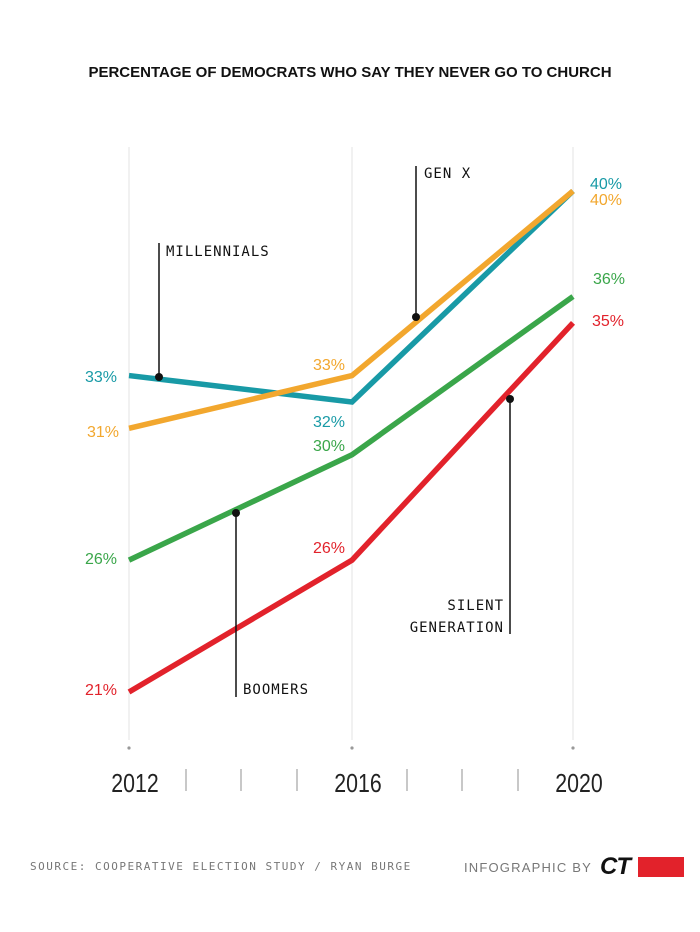  I want to click on ct-logo: CT, so click(615, 866).